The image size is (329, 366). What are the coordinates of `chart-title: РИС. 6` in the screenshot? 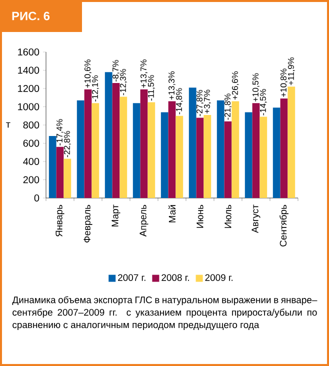 It's located at (31, 16).